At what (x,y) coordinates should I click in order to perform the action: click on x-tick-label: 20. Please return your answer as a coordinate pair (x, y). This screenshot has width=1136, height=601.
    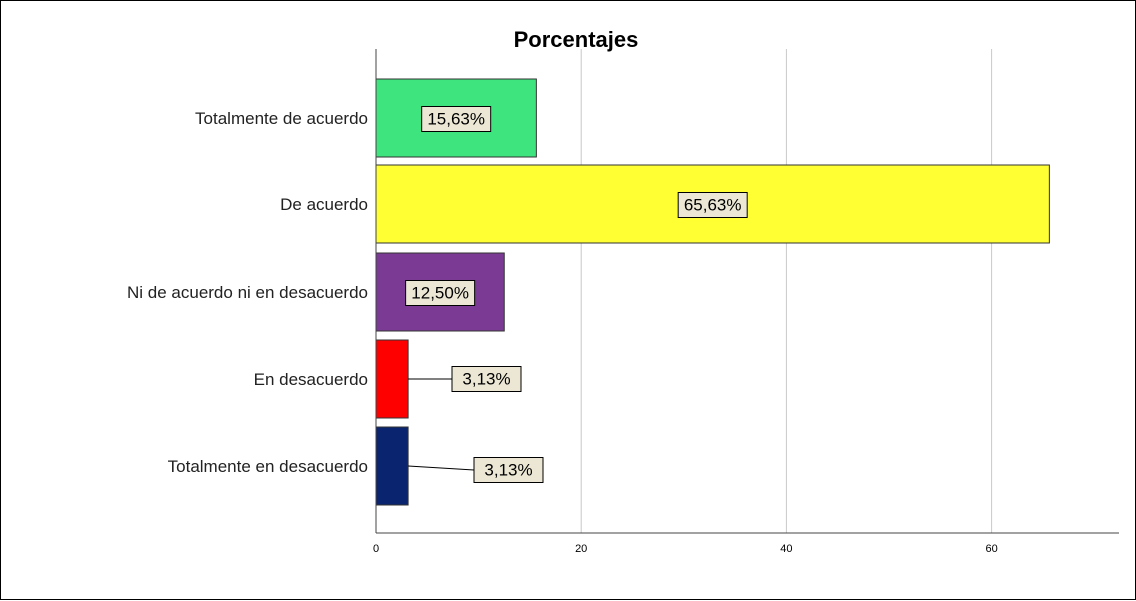
    Looking at the image, I should click on (581, 549).